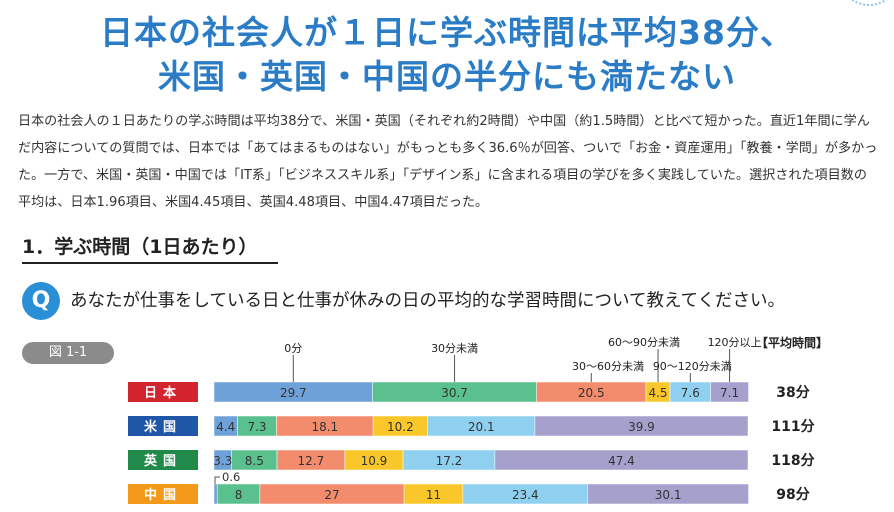  I want to click on series-label: 30分未満, so click(454, 348).